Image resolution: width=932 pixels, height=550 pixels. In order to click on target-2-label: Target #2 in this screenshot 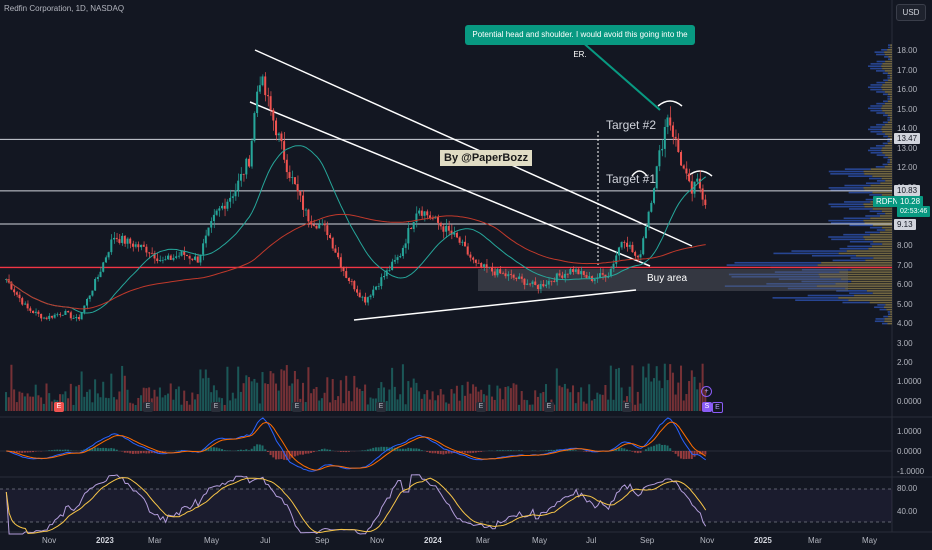, I will do `click(631, 125)`.